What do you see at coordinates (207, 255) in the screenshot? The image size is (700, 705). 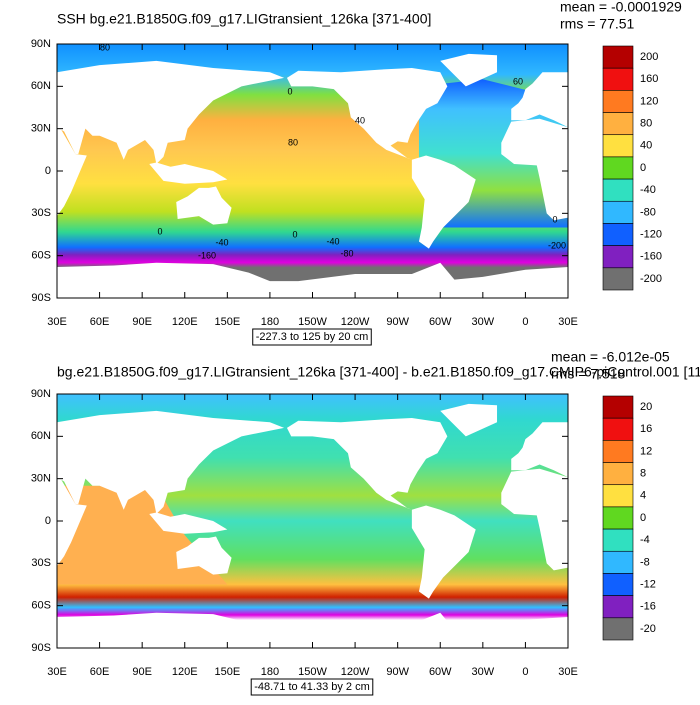 I see `contour-label: -160` at bounding box center [207, 255].